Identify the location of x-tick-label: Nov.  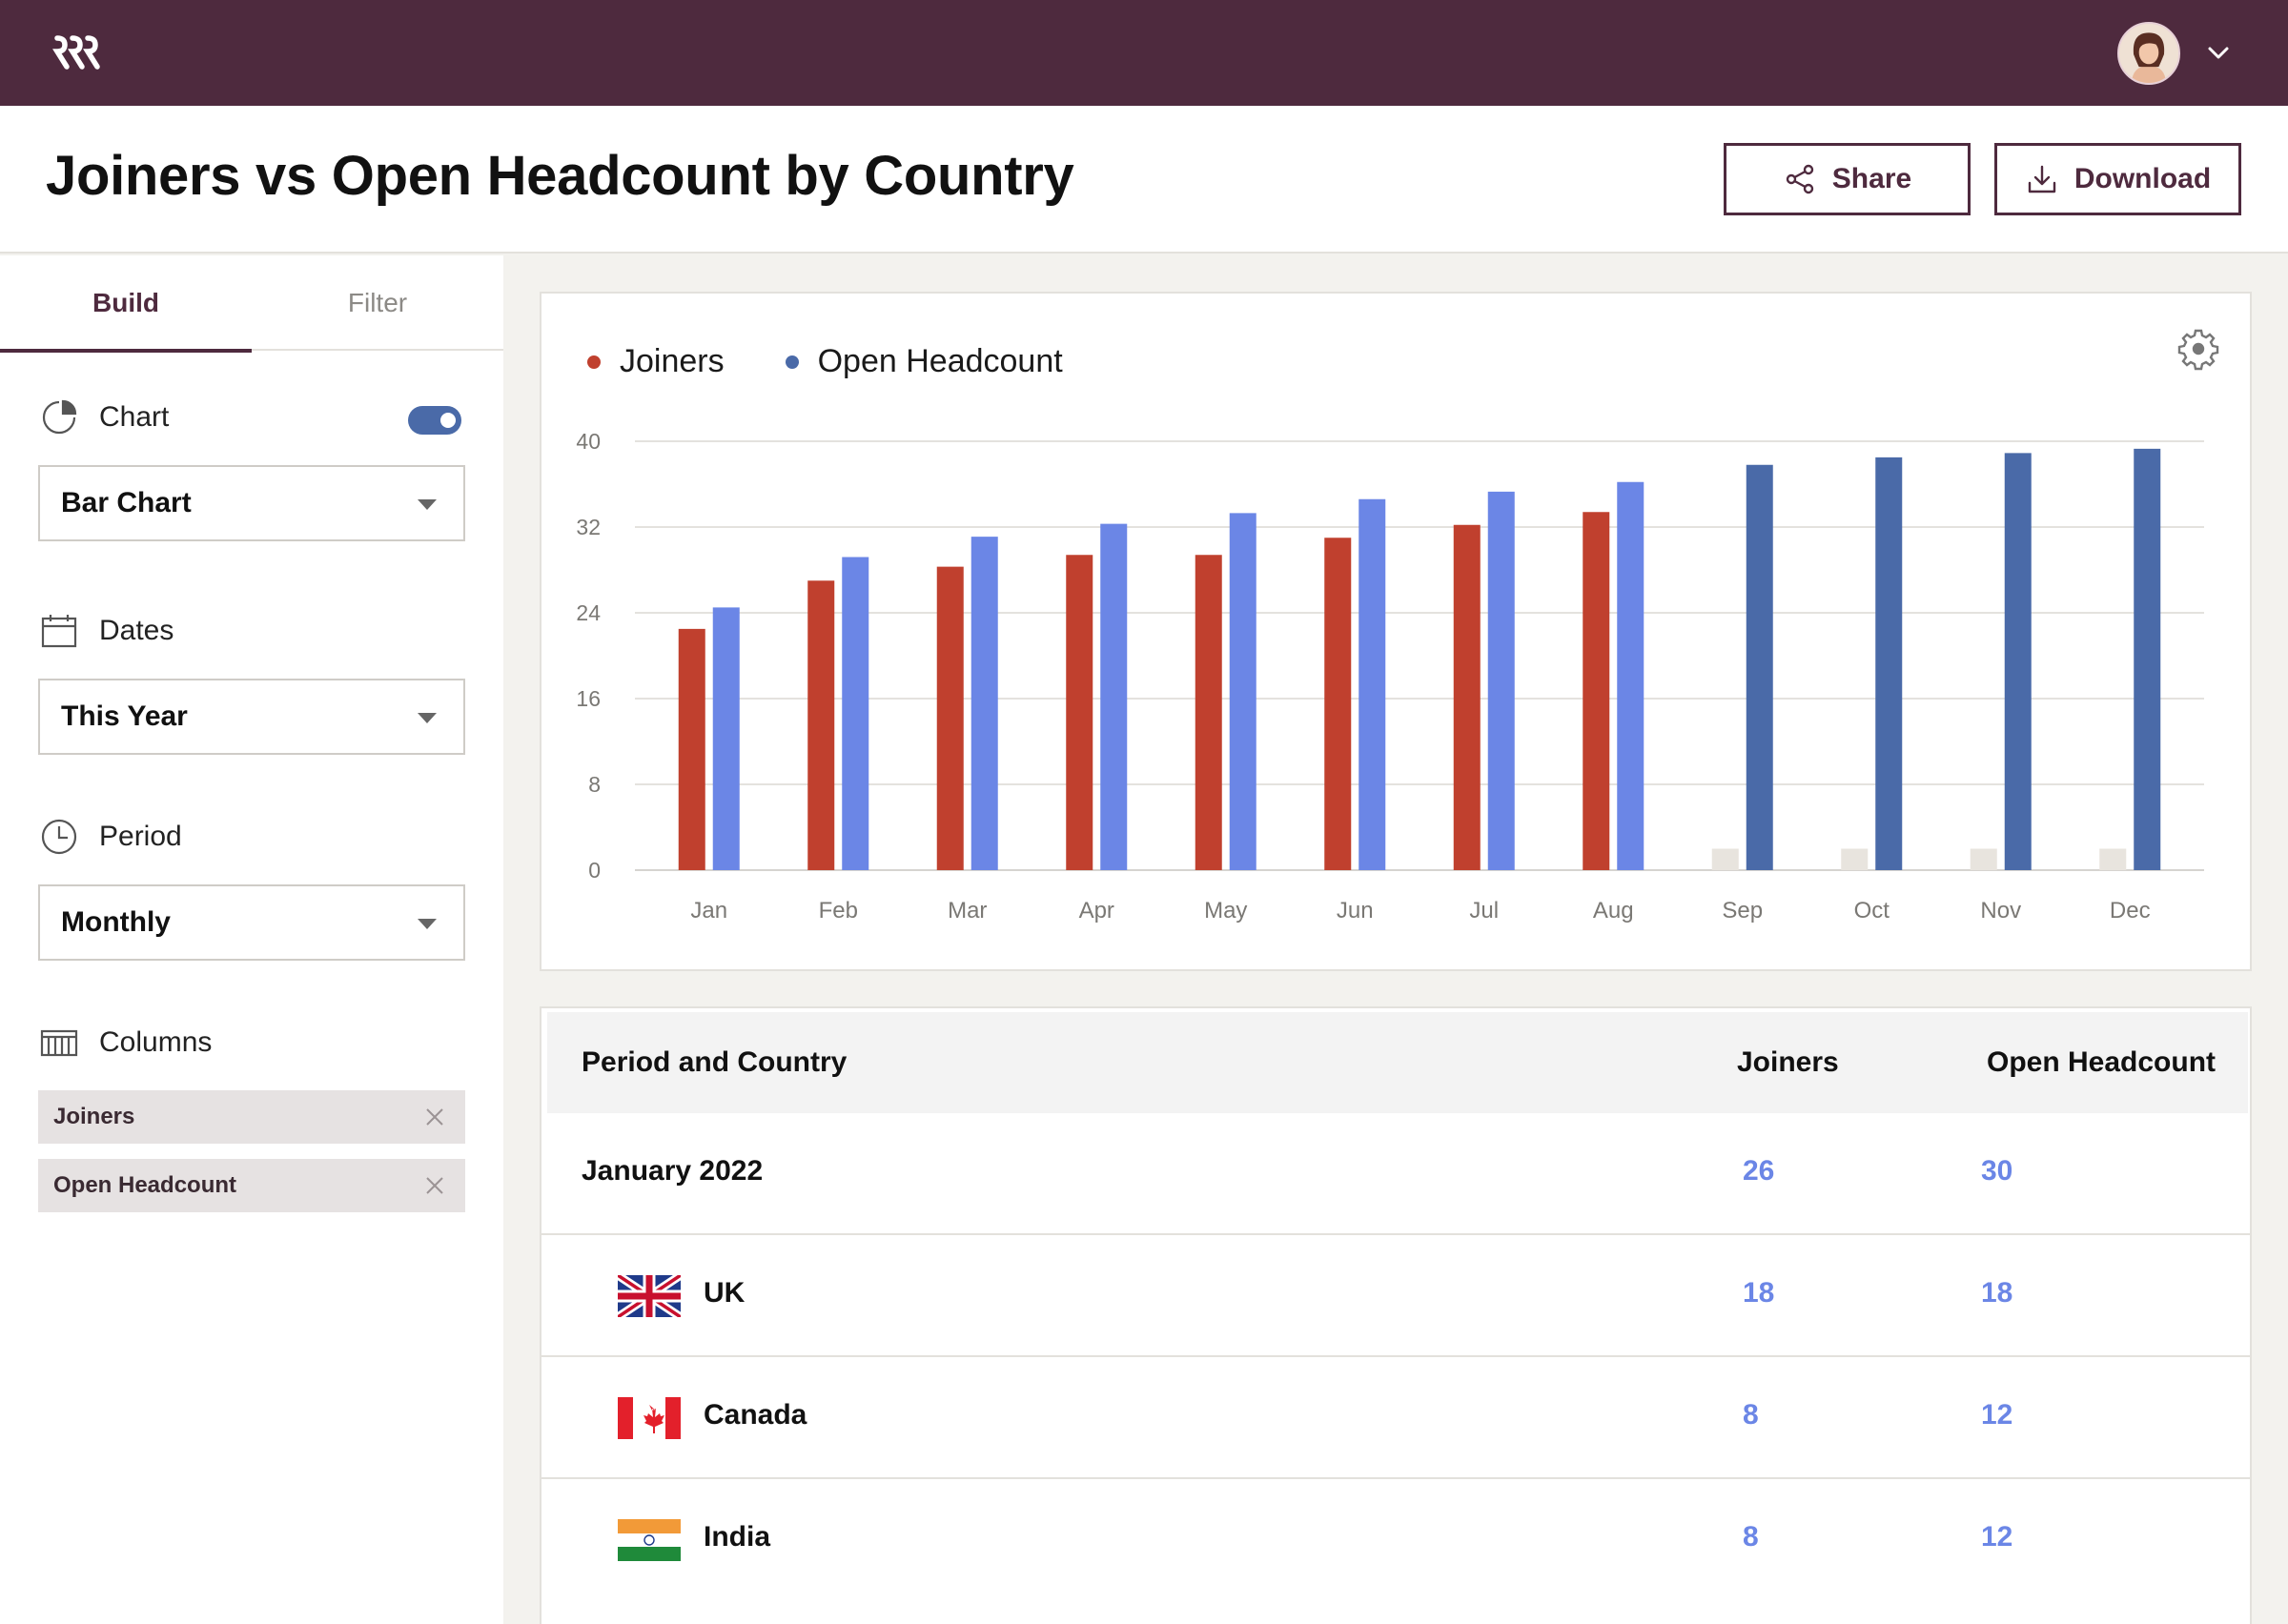
(2001, 911).